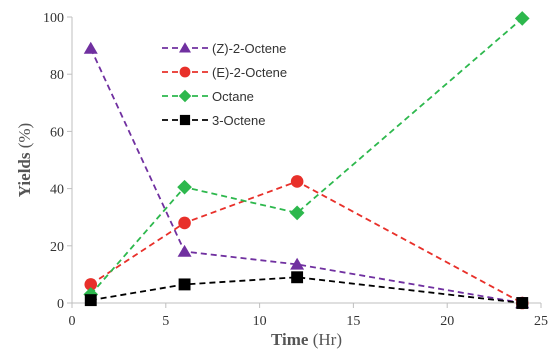 This screenshot has width=549, height=352. I want to click on y-axis-title: Yields (%), so click(24, 160).